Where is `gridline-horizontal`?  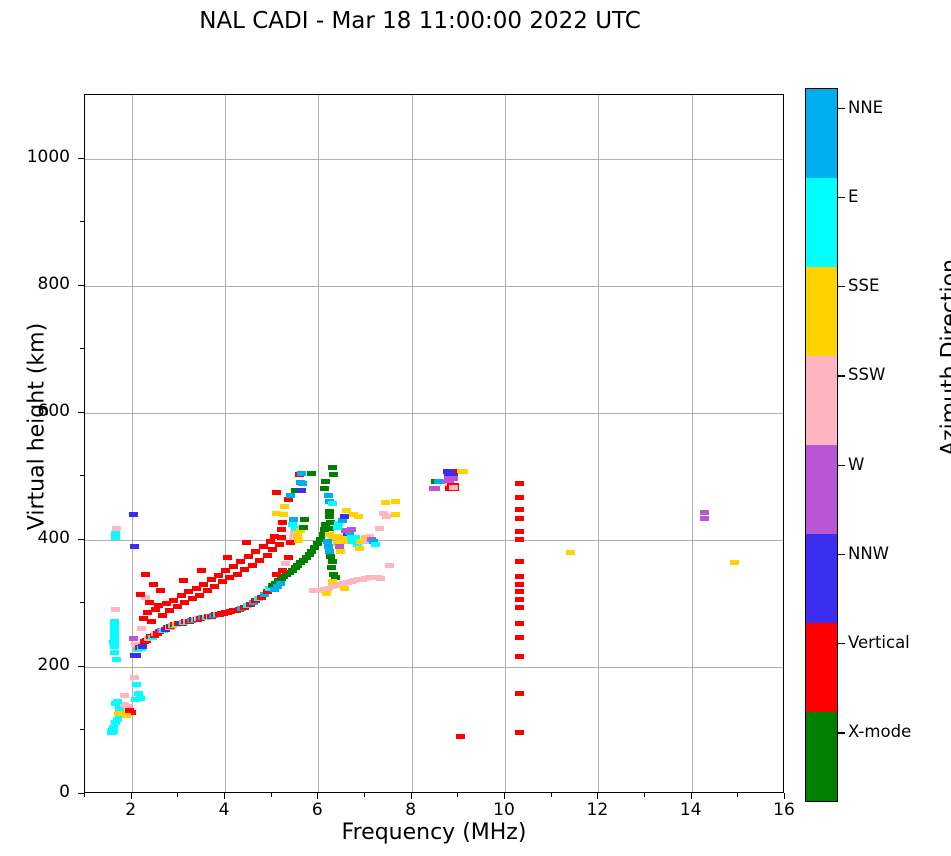
gridline-horizontal is located at coordinates (434, 159).